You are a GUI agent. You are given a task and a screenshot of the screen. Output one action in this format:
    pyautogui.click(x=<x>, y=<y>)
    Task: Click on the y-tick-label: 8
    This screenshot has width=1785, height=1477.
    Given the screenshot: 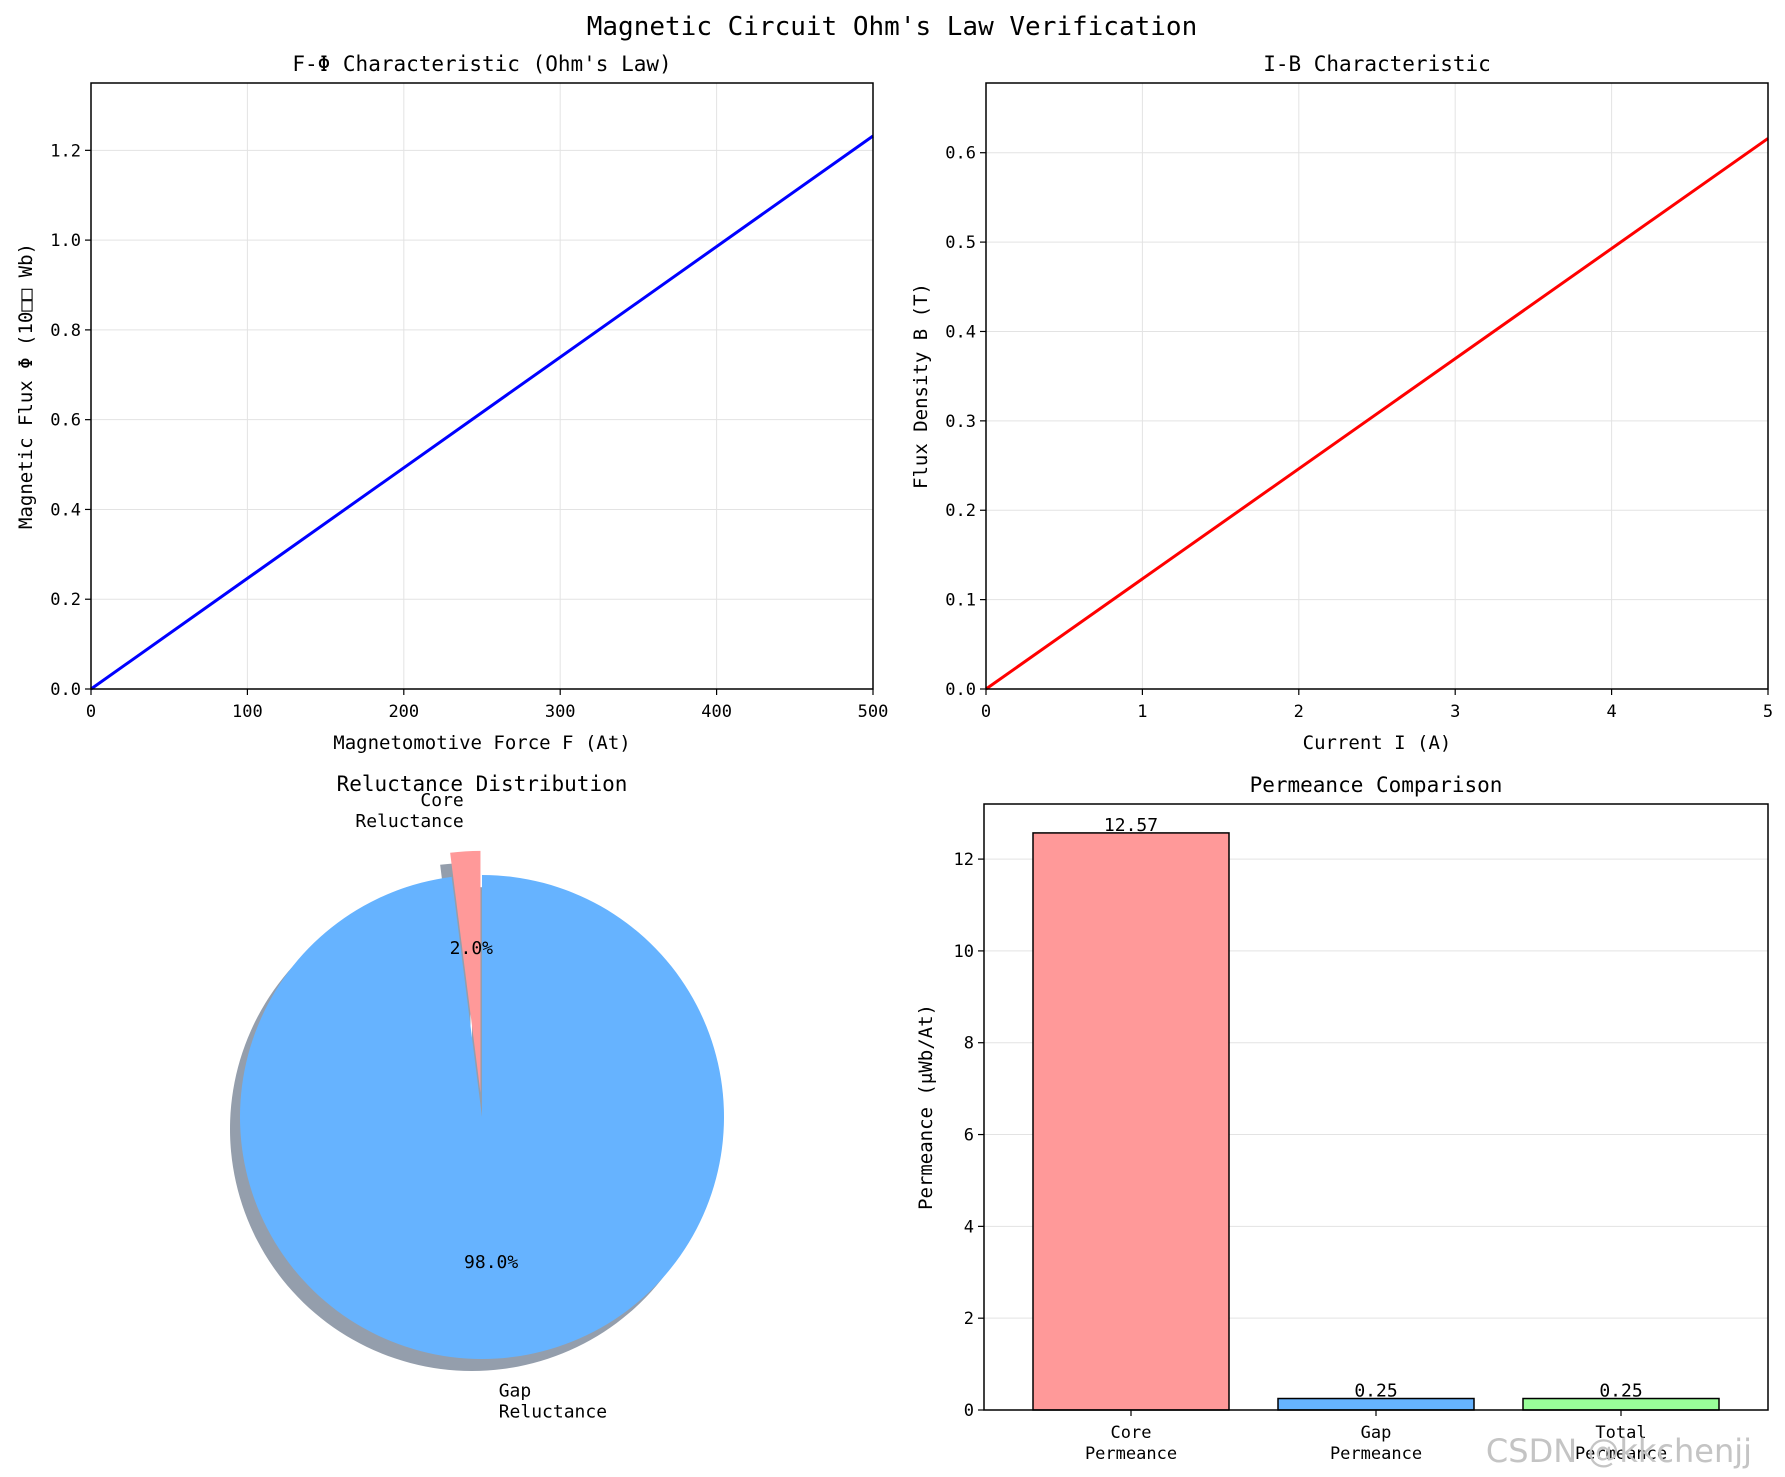 What is the action you would take?
    pyautogui.click(x=969, y=1044)
    